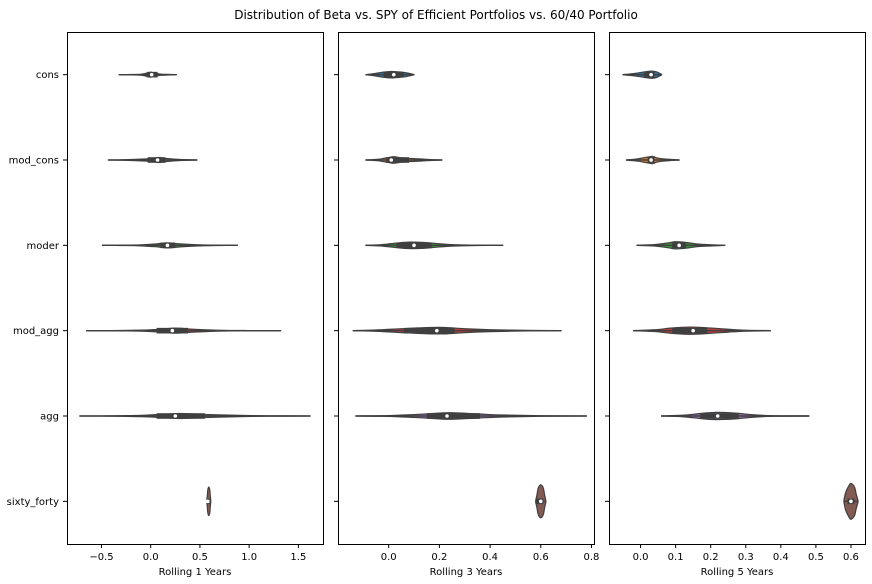 The height and width of the screenshot is (584, 872). What do you see at coordinates (746, 557) in the screenshot?
I see `x-tick-label: 0.3` at bounding box center [746, 557].